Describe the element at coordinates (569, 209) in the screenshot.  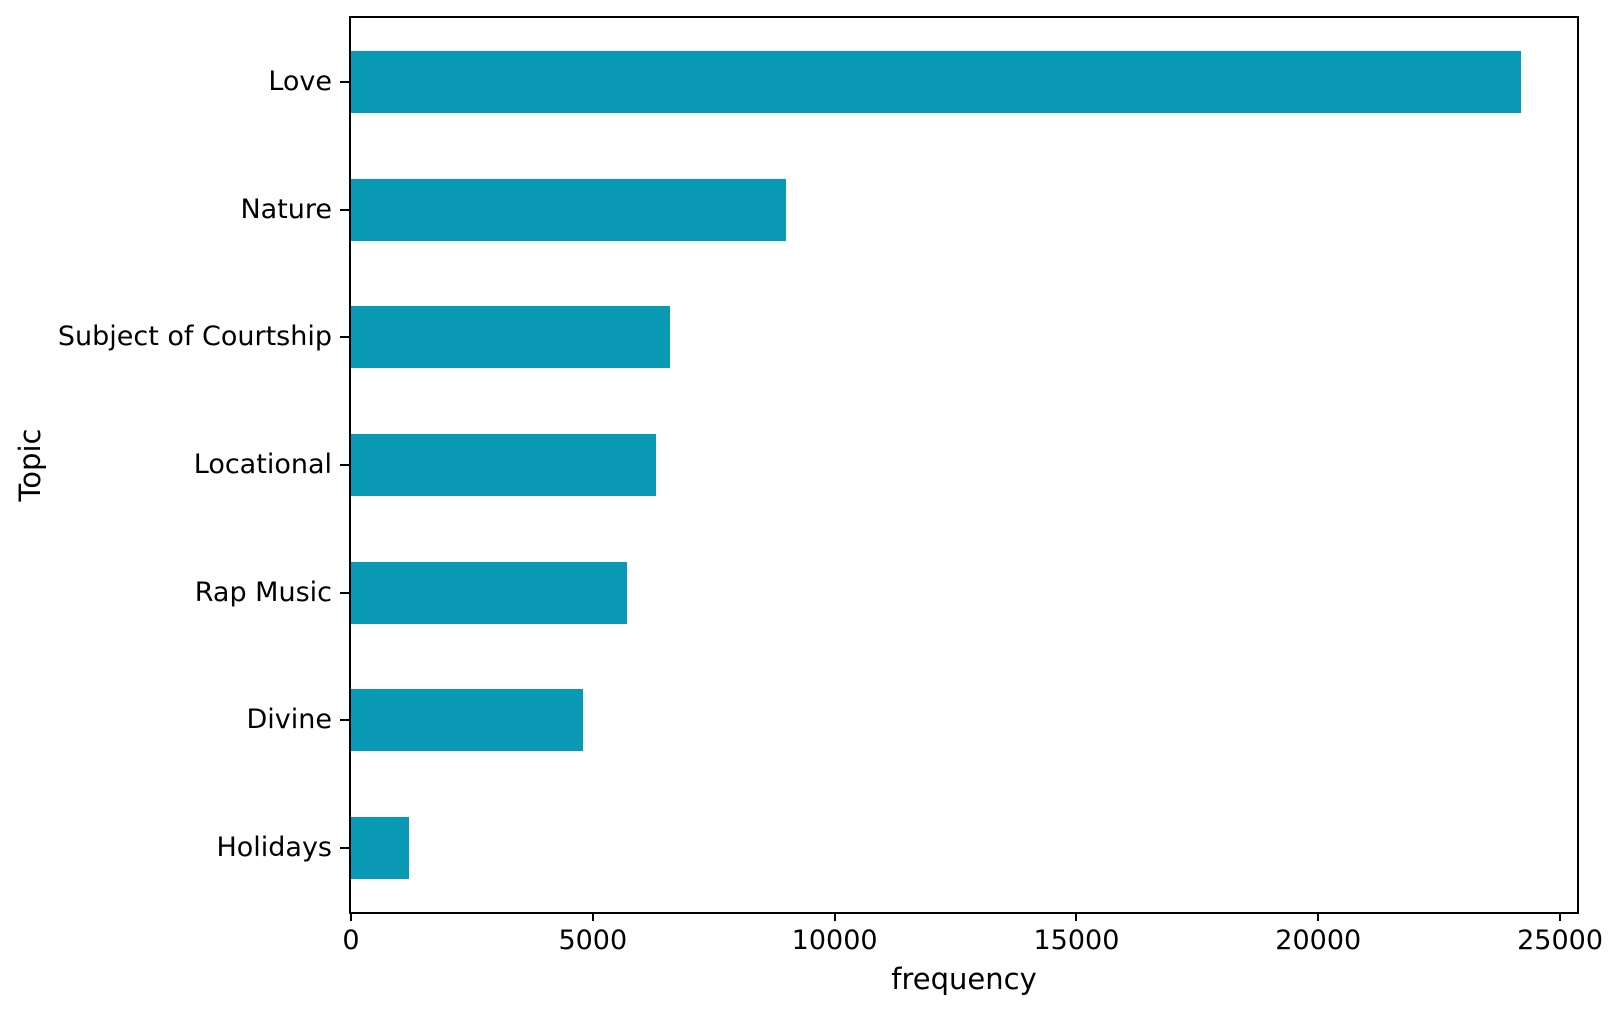
I see `bar-nature` at that location.